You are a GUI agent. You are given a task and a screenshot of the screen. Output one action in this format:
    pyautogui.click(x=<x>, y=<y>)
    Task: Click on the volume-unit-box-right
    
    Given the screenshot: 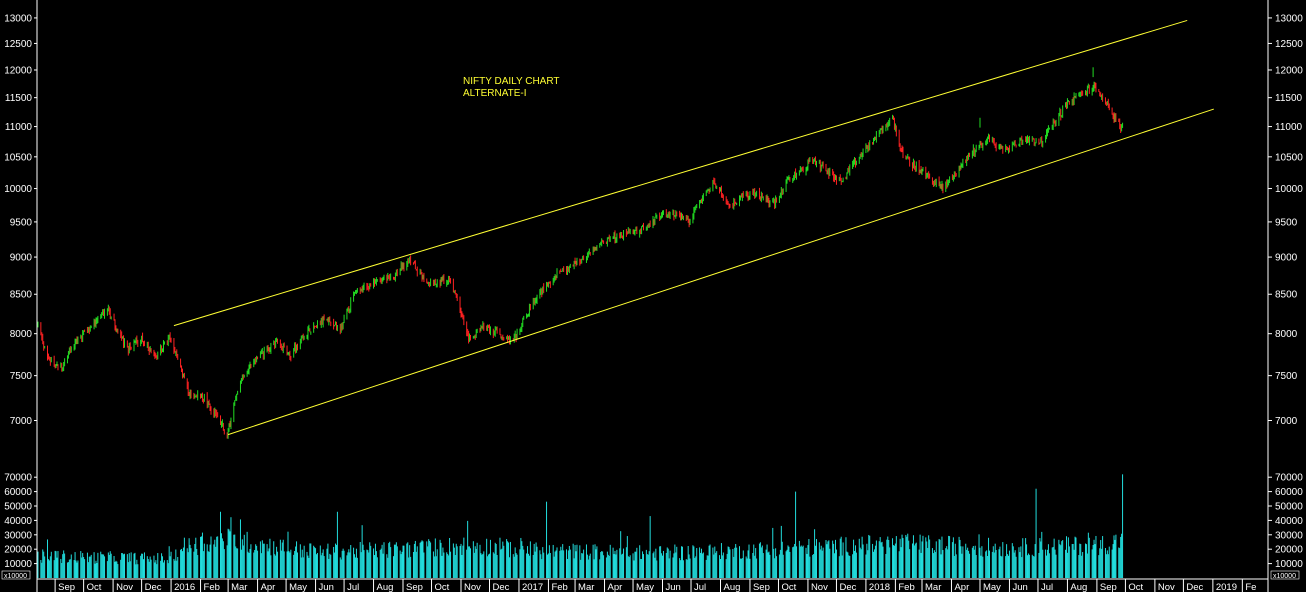 What is the action you would take?
    pyautogui.click(x=1285, y=575)
    